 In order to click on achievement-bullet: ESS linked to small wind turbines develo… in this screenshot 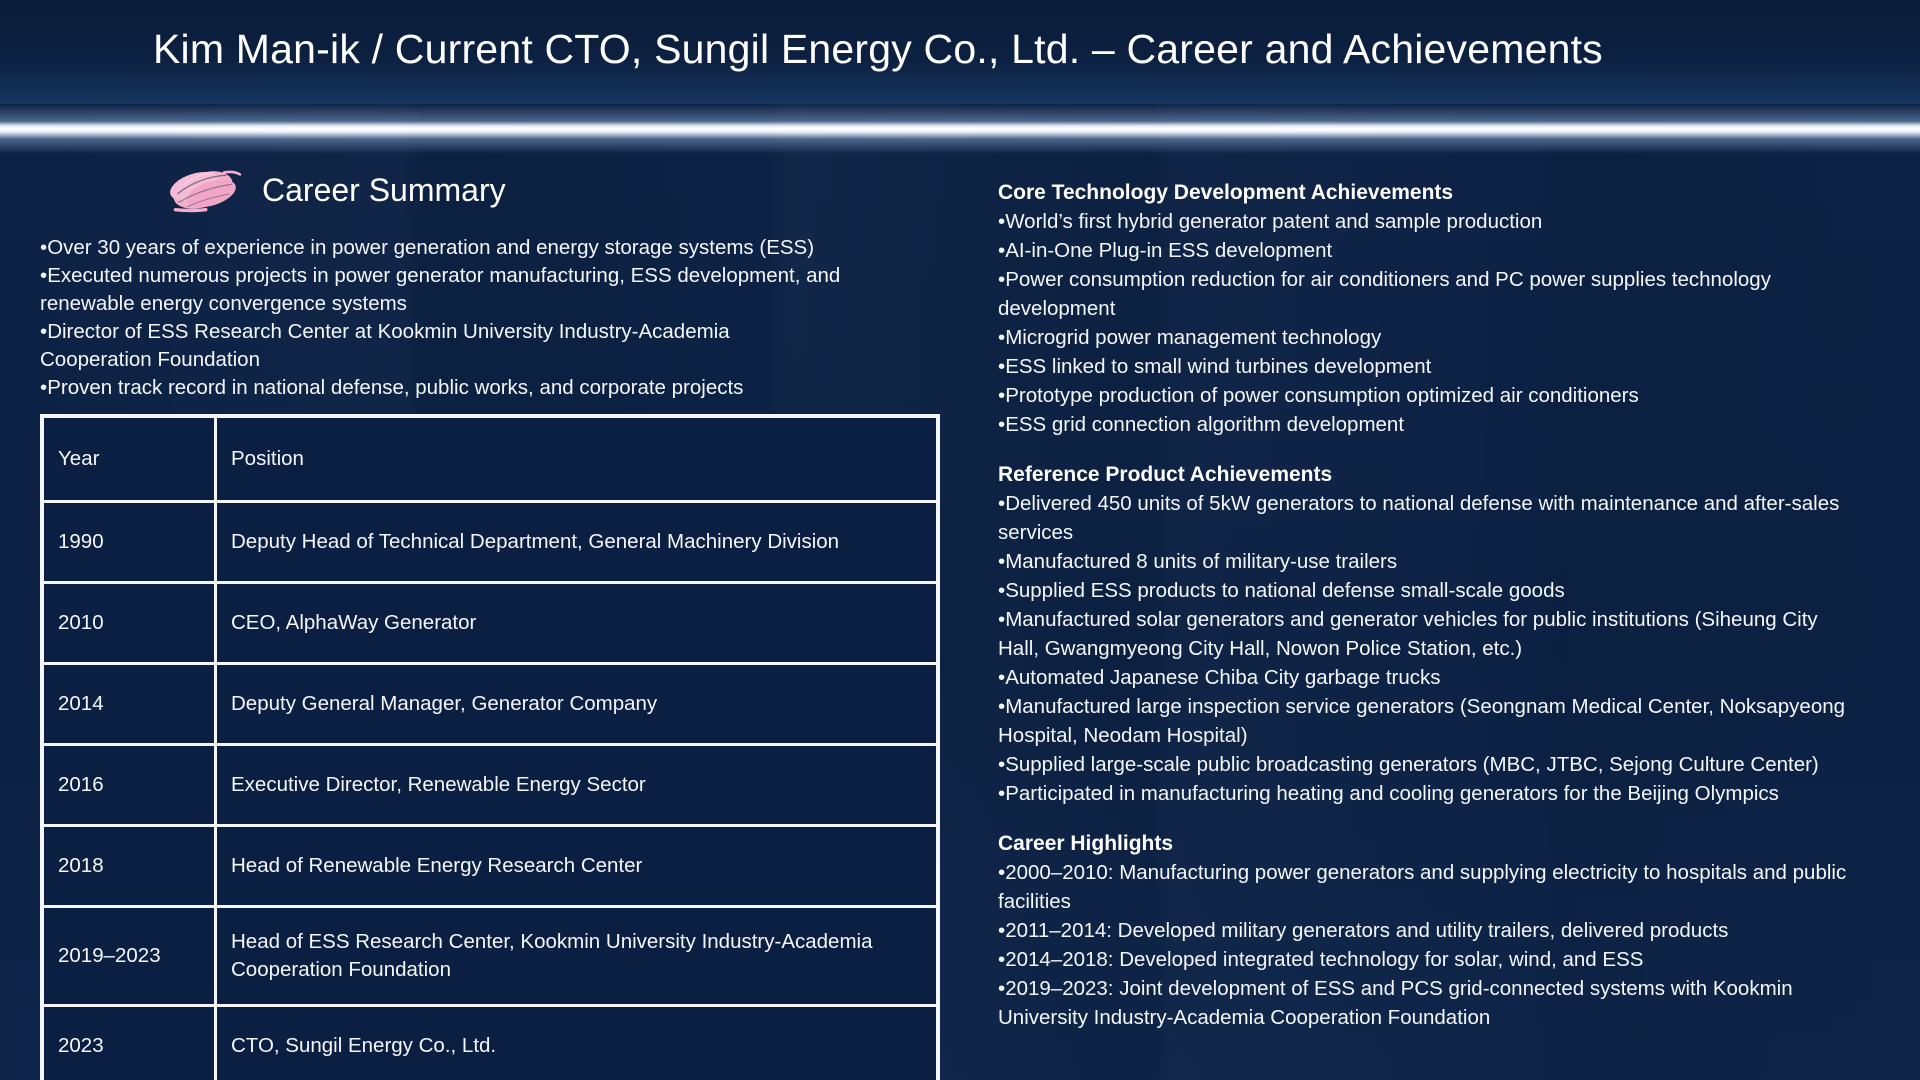, I will do `click(1429, 366)`.